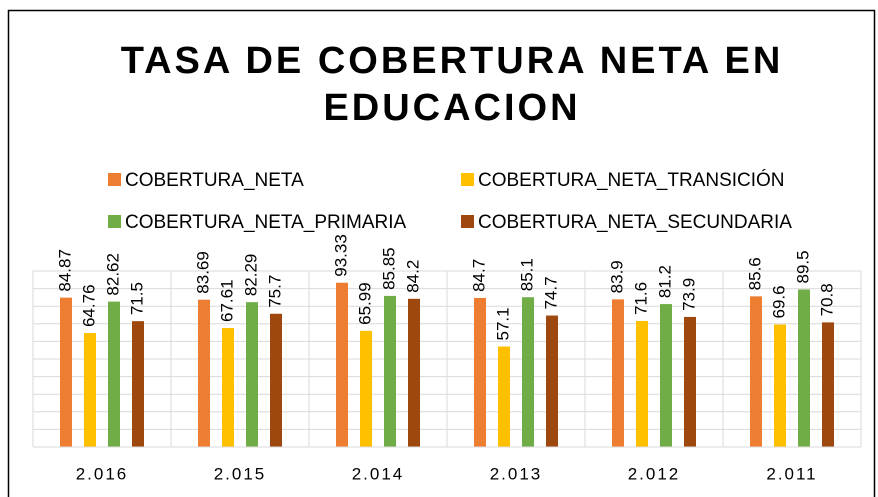  What do you see at coordinates (526, 274) in the screenshot?
I see `data-label: 85.1` at bounding box center [526, 274].